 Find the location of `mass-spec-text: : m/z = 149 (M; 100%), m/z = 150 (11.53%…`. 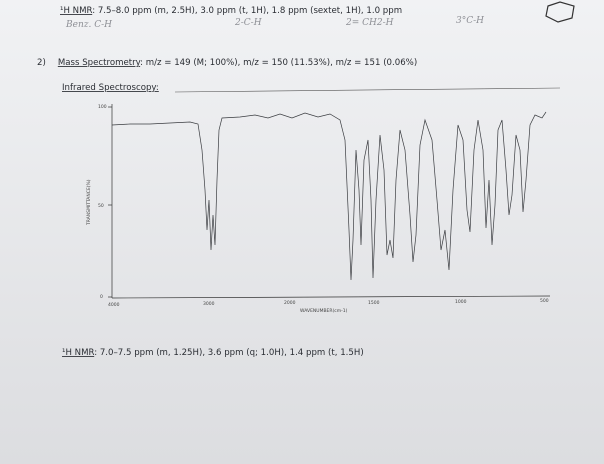

mass-spec-text: : m/z = 149 (M; 100%), m/z = 150 (11.53%… is located at coordinates (278, 63).